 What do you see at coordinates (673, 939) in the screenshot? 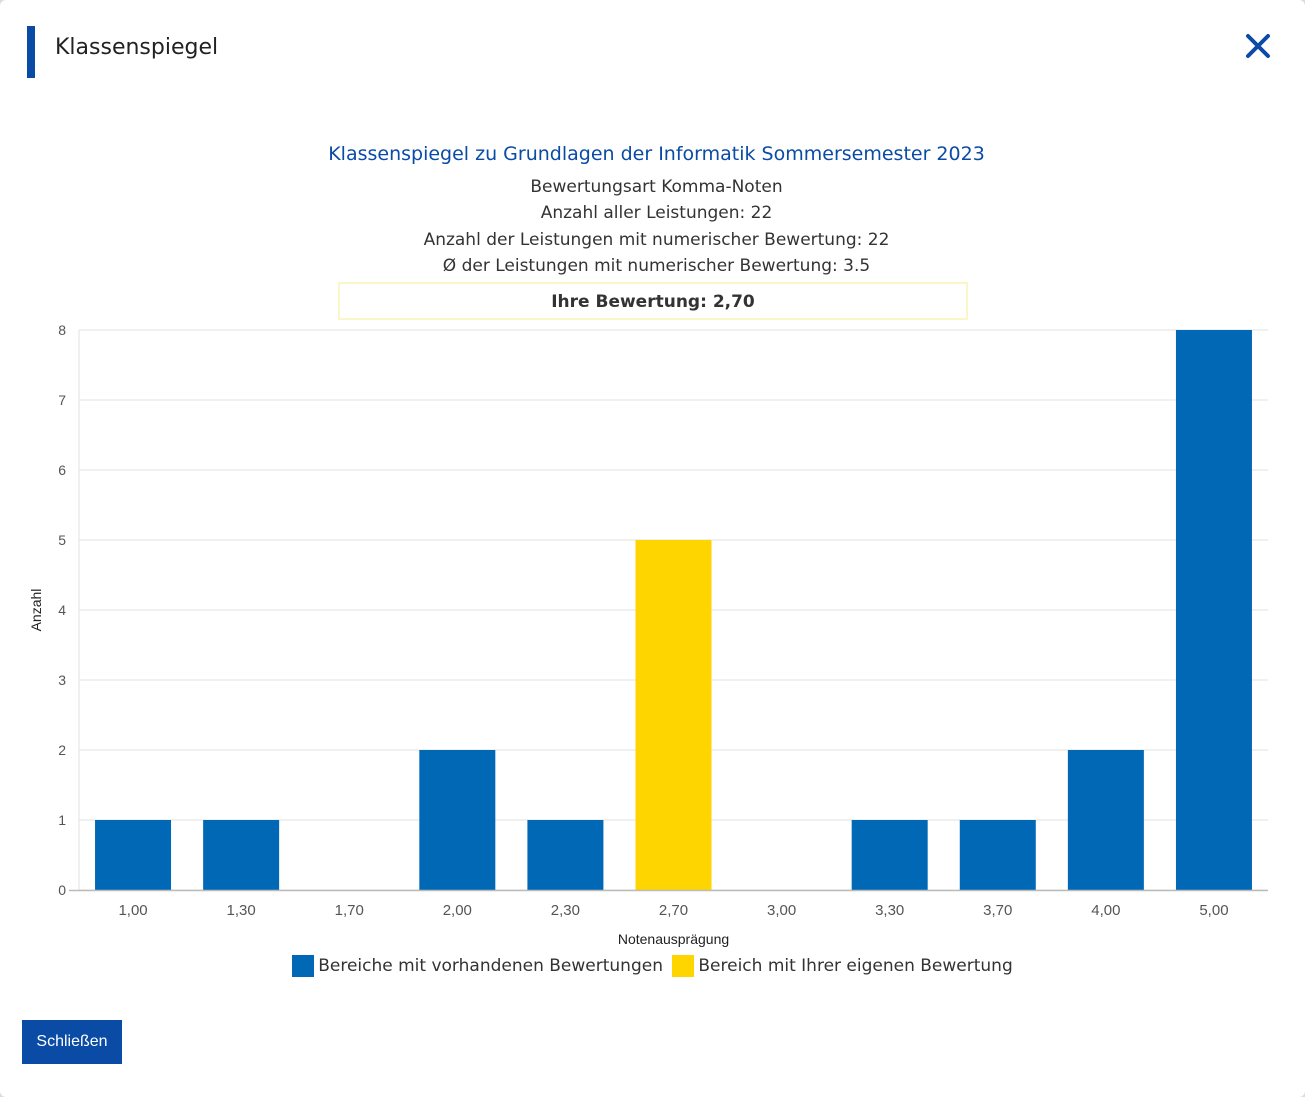
I see `x-axis-label: Notenausprägung` at bounding box center [673, 939].